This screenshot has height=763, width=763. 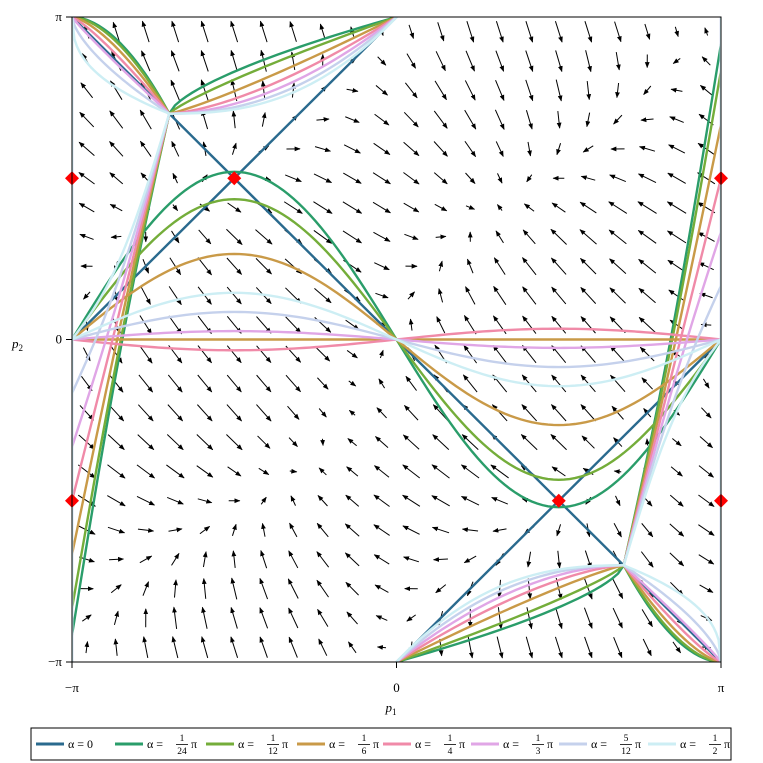 What do you see at coordinates (55, 661) in the screenshot?
I see `y-tick-label-0: −π` at bounding box center [55, 661].